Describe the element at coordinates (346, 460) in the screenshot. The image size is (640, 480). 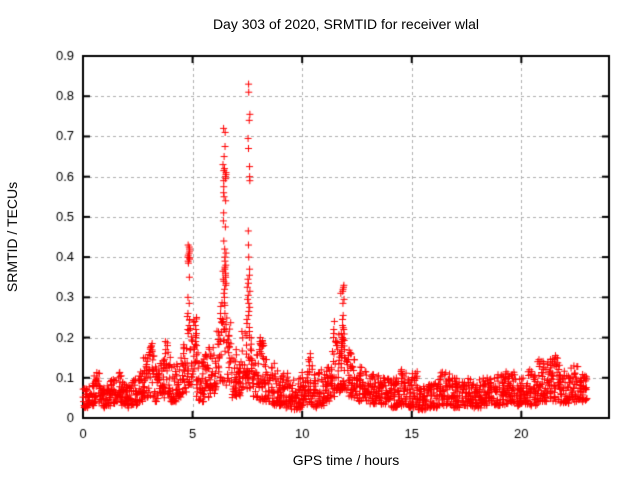
I see `x-axis-label: GPS time / hours` at that location.